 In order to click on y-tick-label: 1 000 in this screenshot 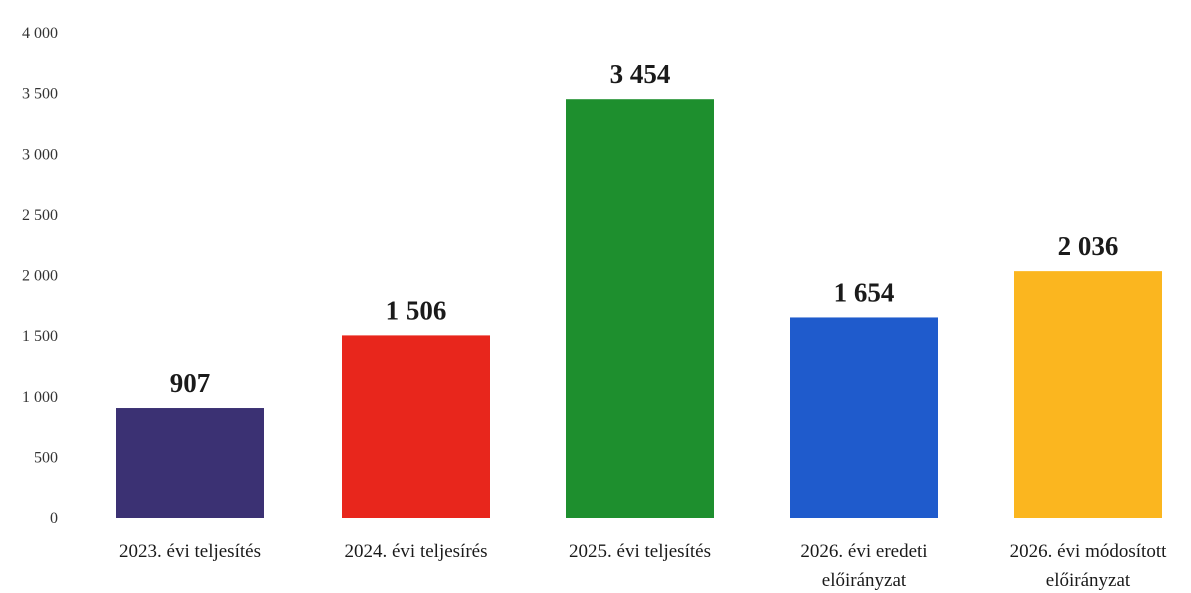, I will do `click(40, 397)`.